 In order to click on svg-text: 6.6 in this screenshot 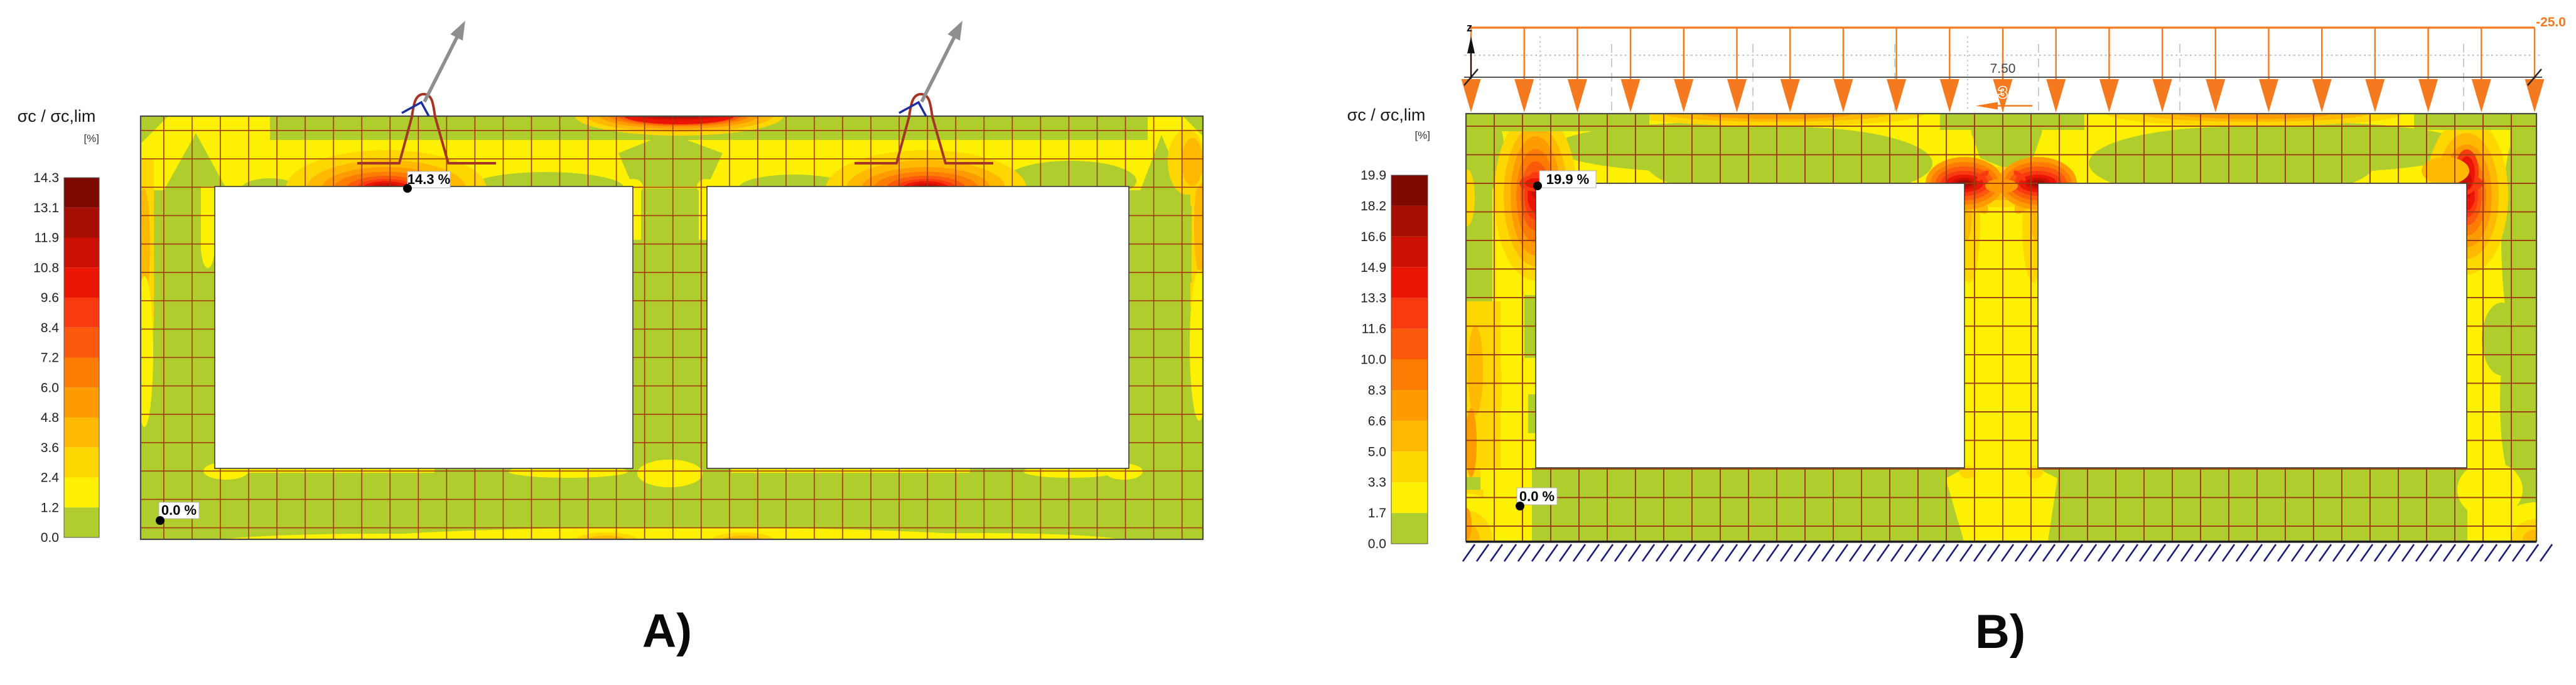, I will do `click(1377, 421)`.